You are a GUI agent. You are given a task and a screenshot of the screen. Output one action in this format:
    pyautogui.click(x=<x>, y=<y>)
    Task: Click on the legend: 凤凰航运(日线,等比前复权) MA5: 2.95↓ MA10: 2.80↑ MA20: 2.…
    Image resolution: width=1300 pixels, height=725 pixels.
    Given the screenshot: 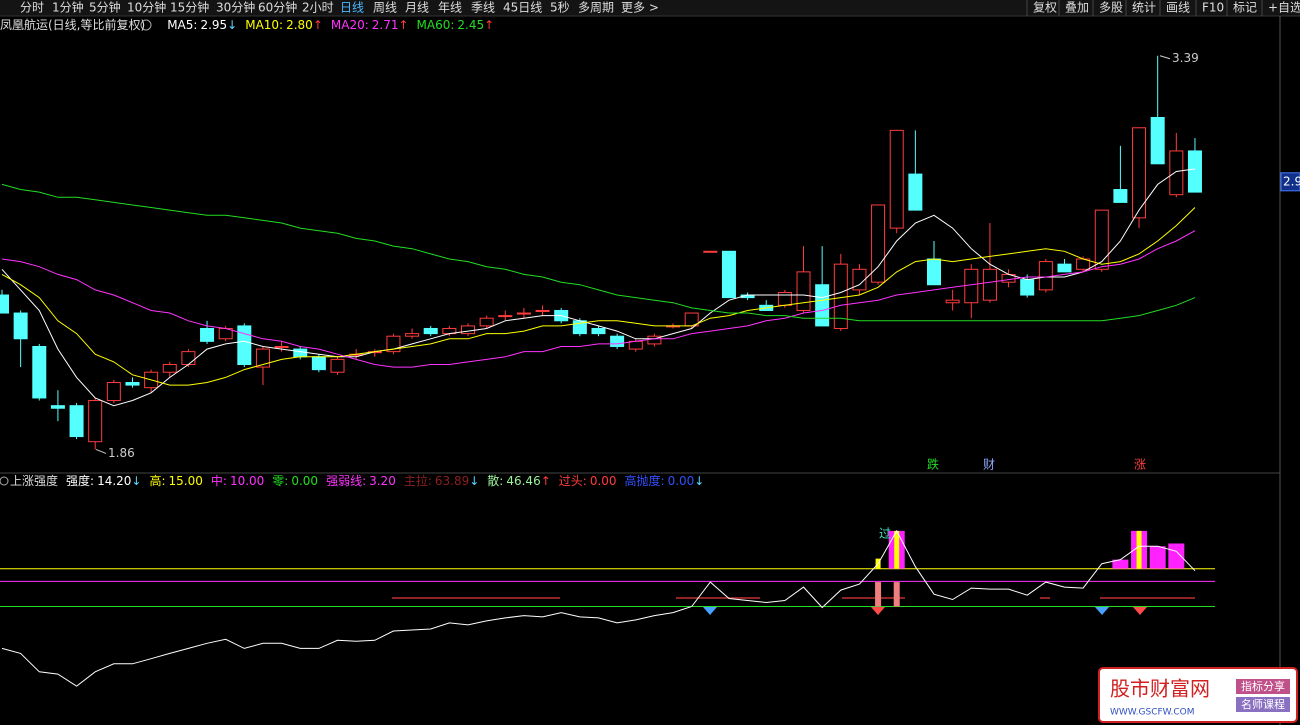 What is the action you would take?
    pyautogui.click(x=247, y=24)
    